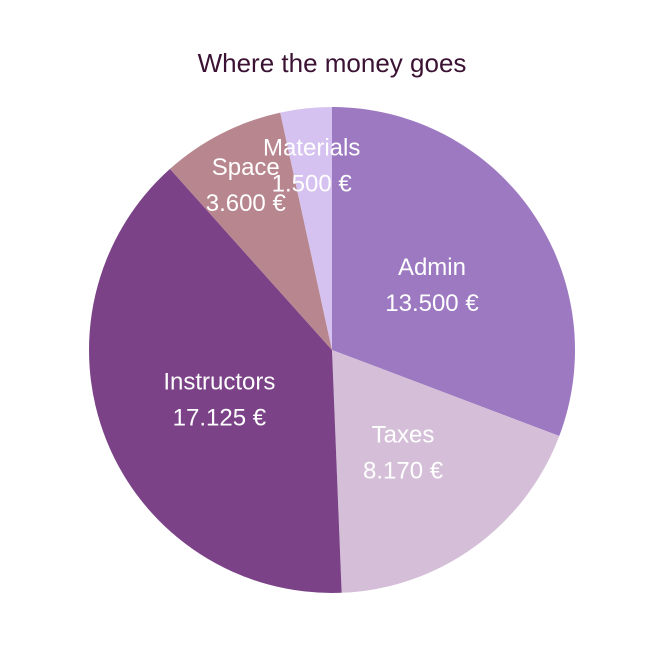  What do you see at coordinates (246, 167) in the screenshot?
I see `slice-label-space: Space` at bounding box center [246, 167].